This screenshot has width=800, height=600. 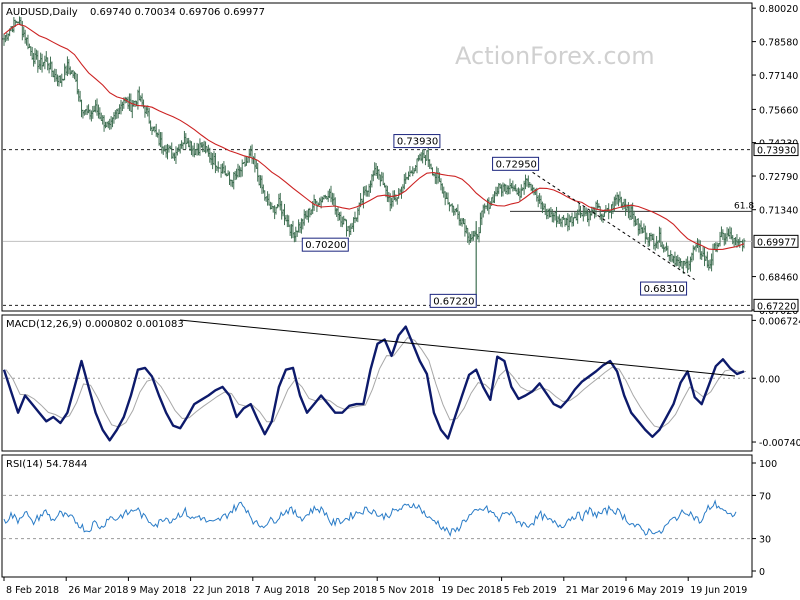 I want to click on price-annotation-label: 0.68310, so click(x=664, y=289).